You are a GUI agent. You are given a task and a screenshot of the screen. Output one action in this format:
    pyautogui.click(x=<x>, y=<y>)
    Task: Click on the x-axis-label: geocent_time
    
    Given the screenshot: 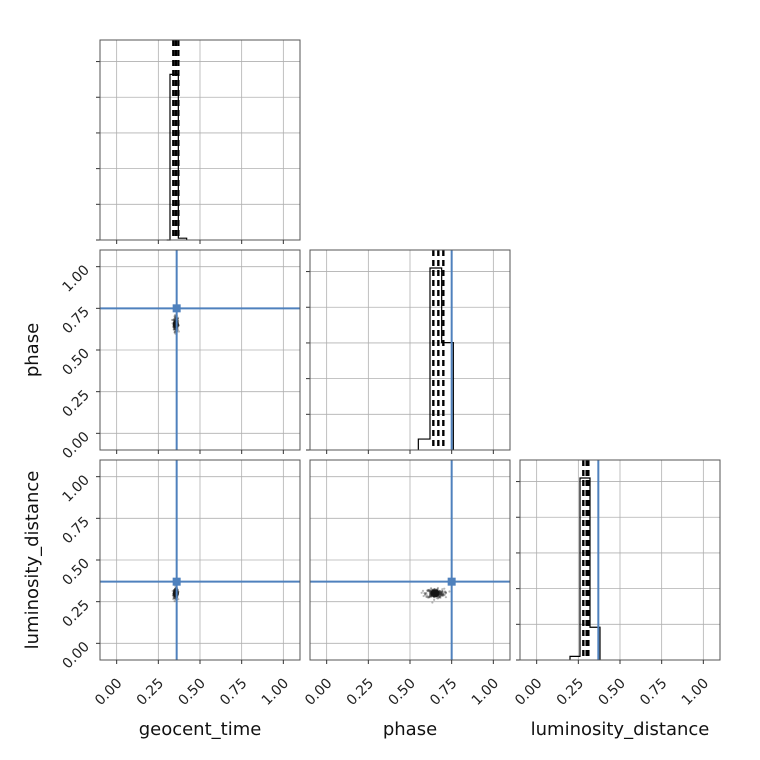 What is the action you would take?
    pyautogui.click(x=200, y=729)
    